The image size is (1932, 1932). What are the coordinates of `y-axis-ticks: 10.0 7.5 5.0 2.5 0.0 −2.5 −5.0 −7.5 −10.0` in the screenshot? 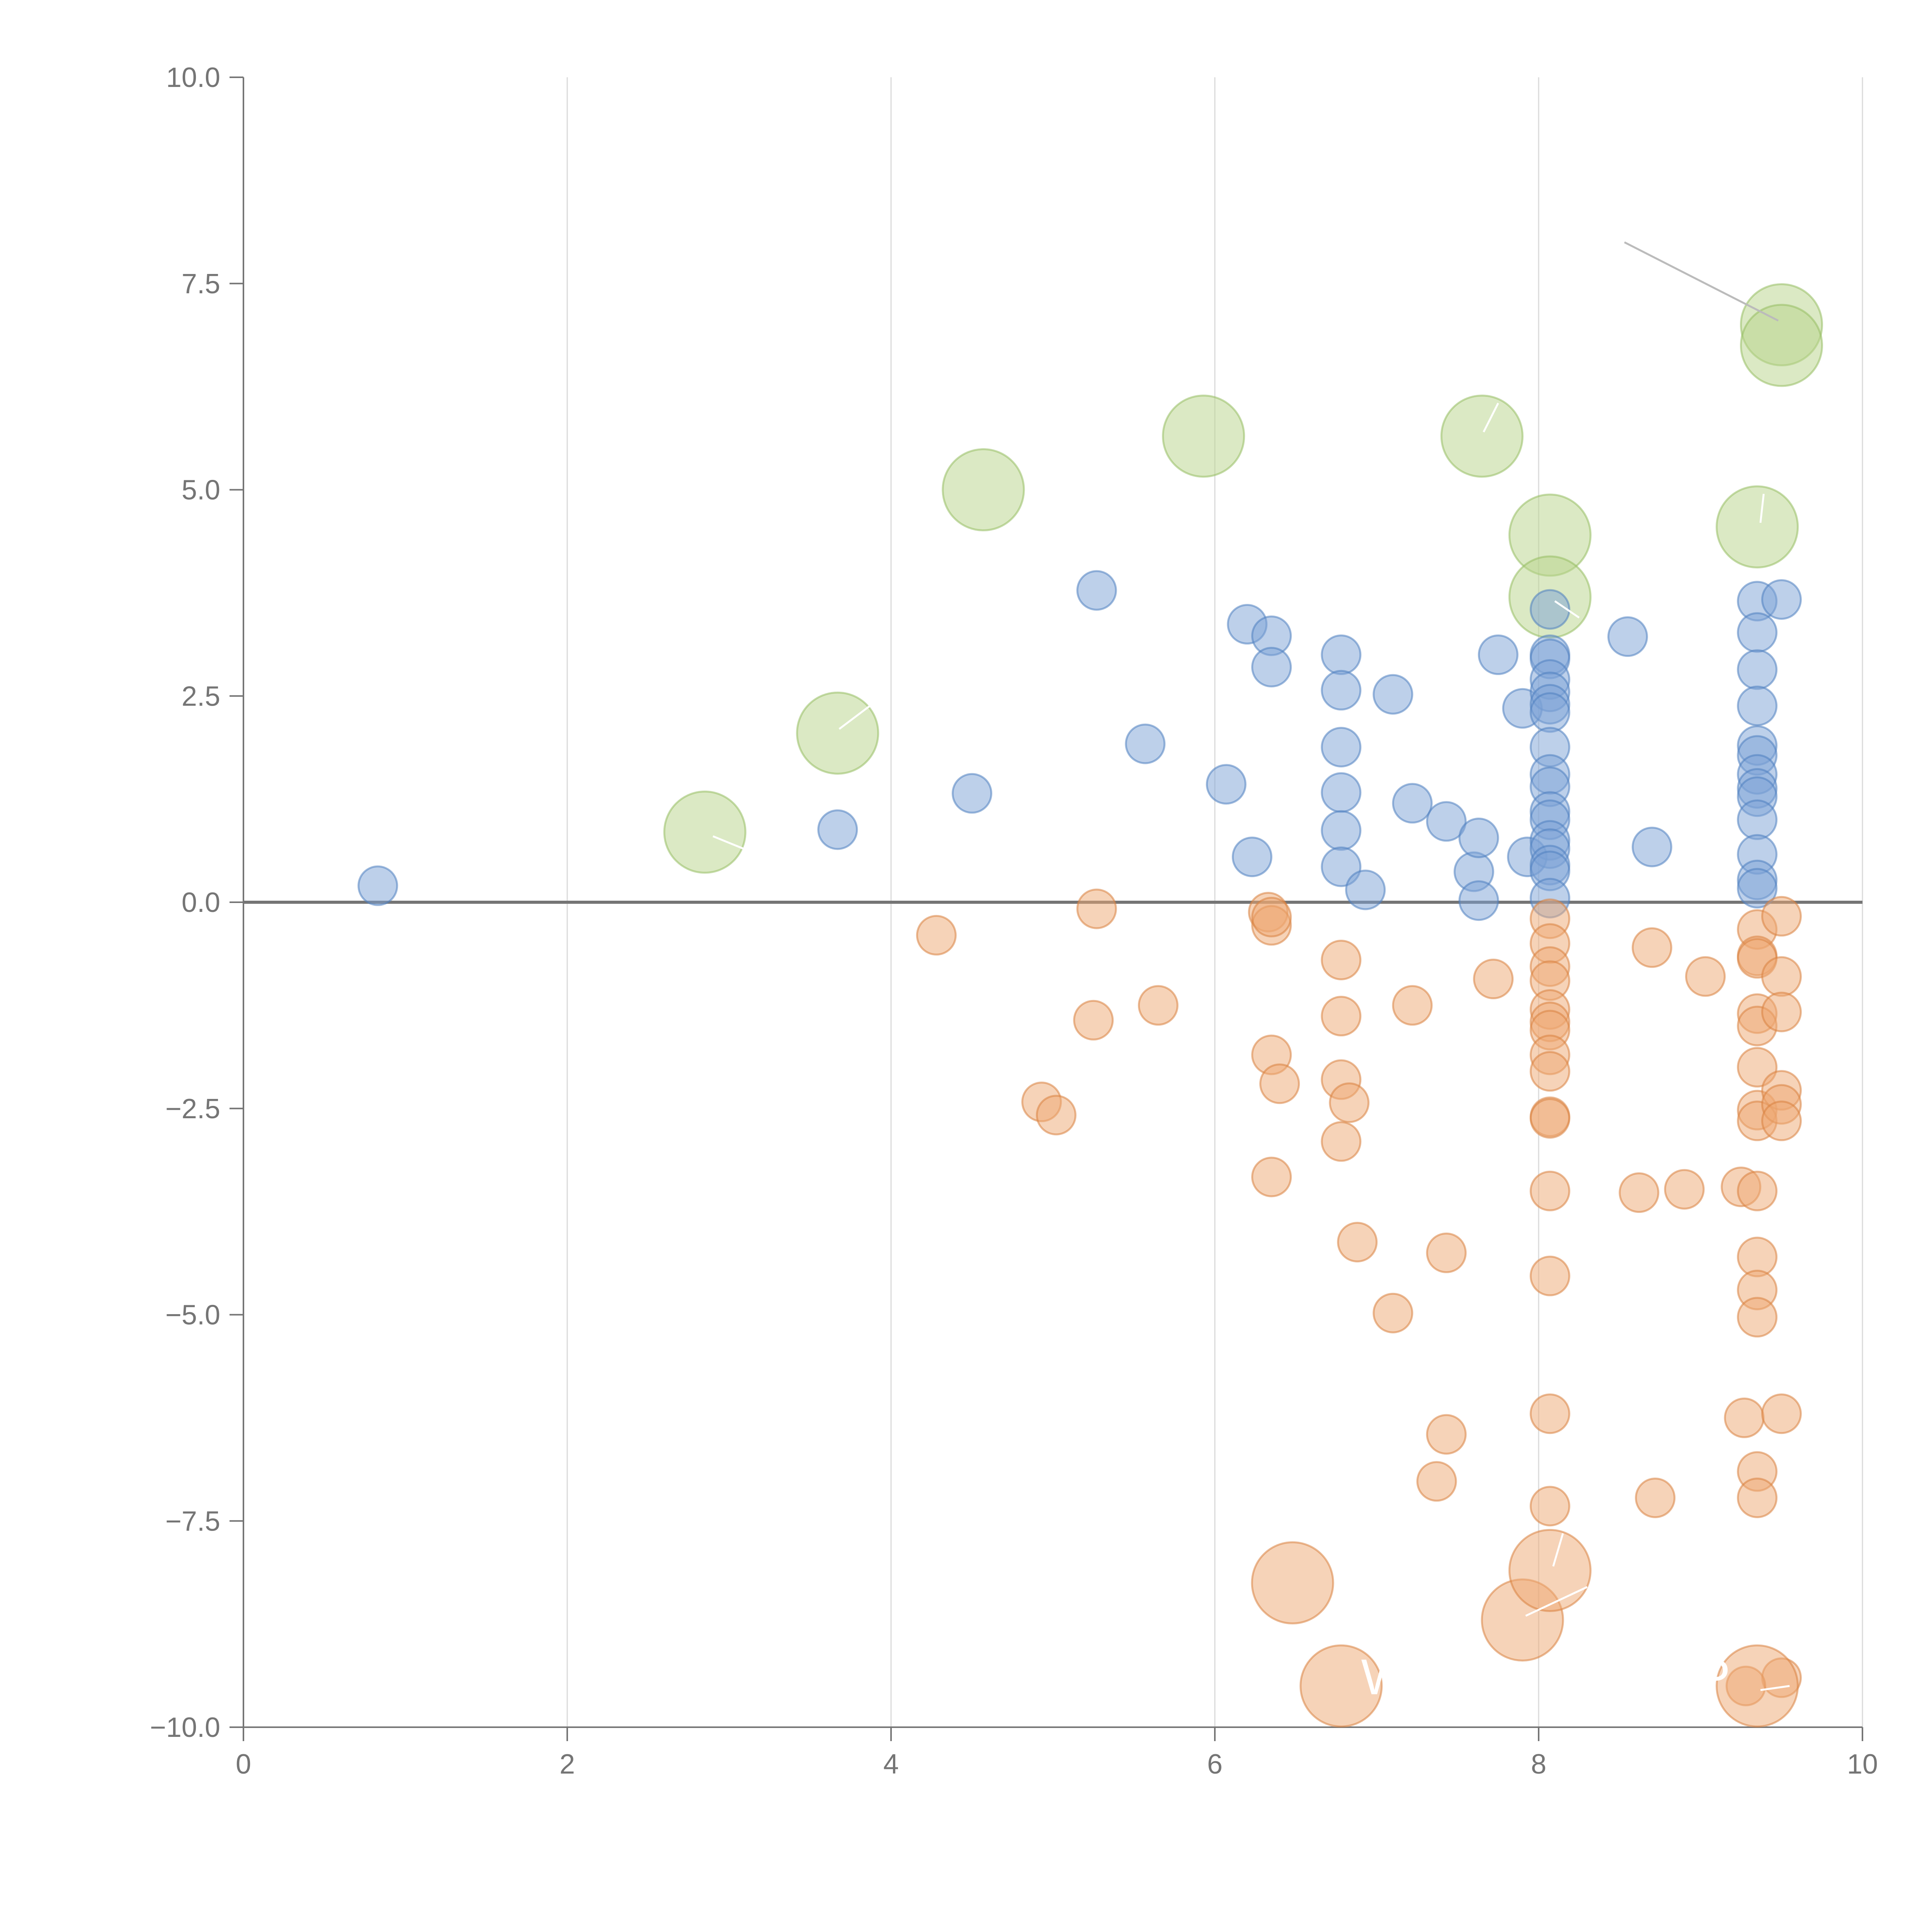 It's located at (197, 903).